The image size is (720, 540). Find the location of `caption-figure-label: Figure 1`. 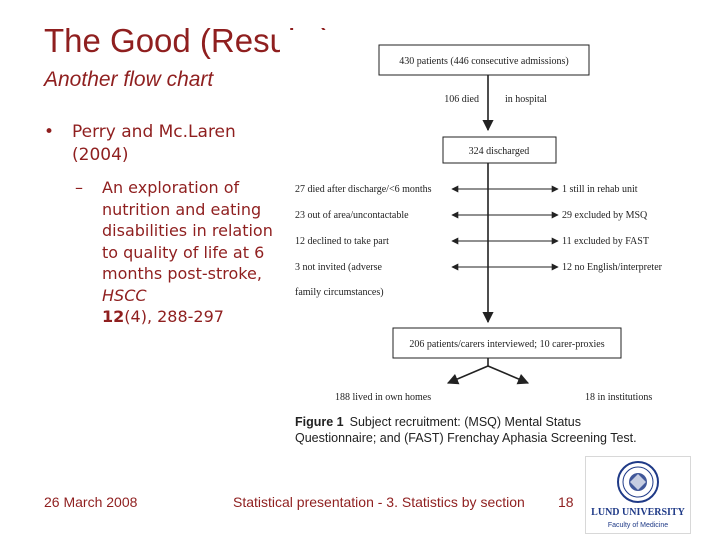

caption-figure-label: Figure 1 is located at coordinates (319, 422).